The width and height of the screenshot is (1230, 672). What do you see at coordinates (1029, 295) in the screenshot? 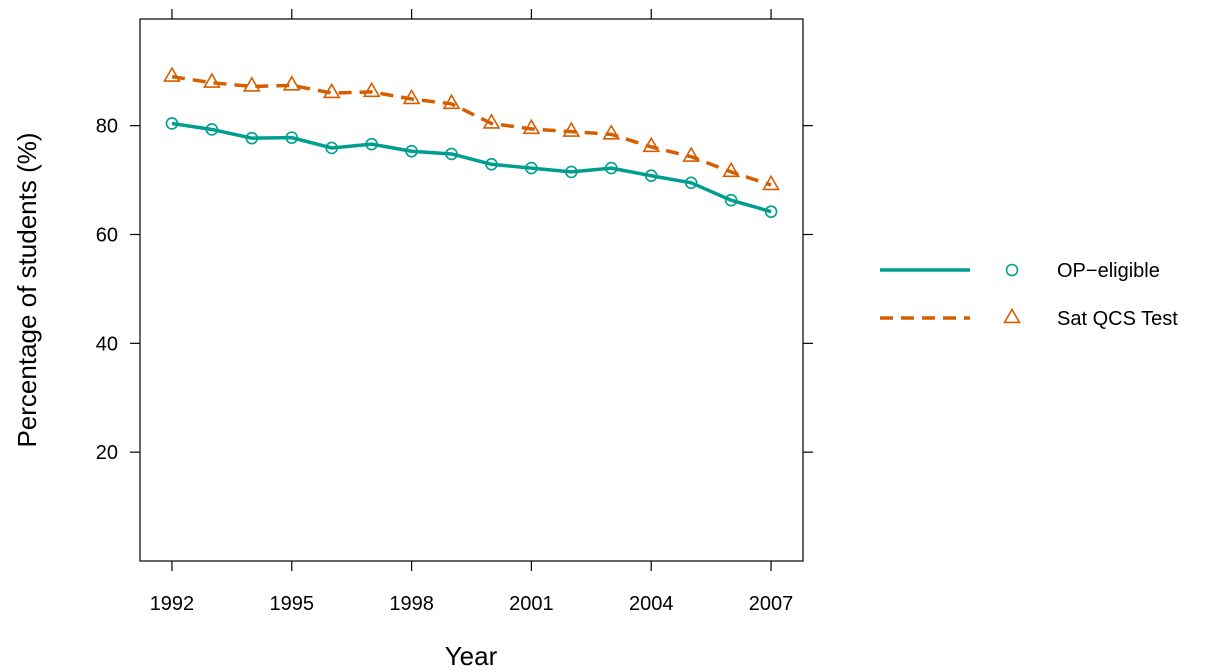
I see `legend: OP−eligible Sat QCS Test` at bounding box center [1029, 295].